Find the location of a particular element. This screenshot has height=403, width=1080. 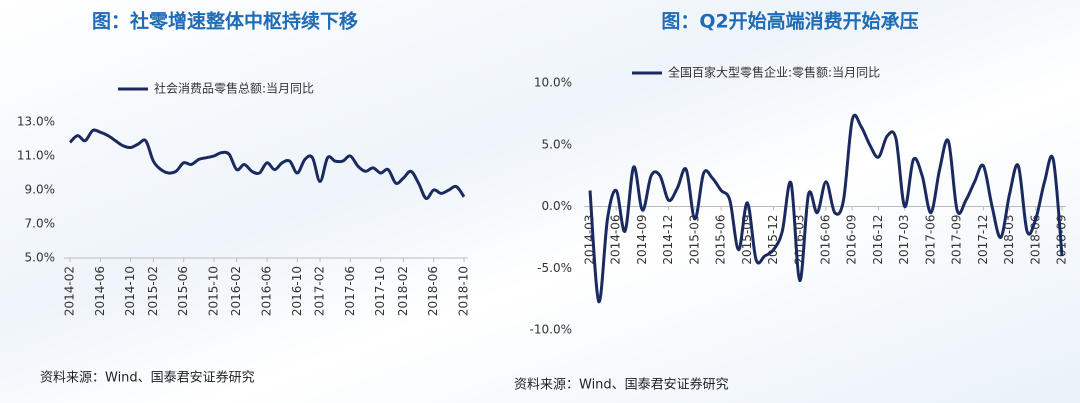

x-tick-label: 2014-12 is located at coordinates (668, 240).